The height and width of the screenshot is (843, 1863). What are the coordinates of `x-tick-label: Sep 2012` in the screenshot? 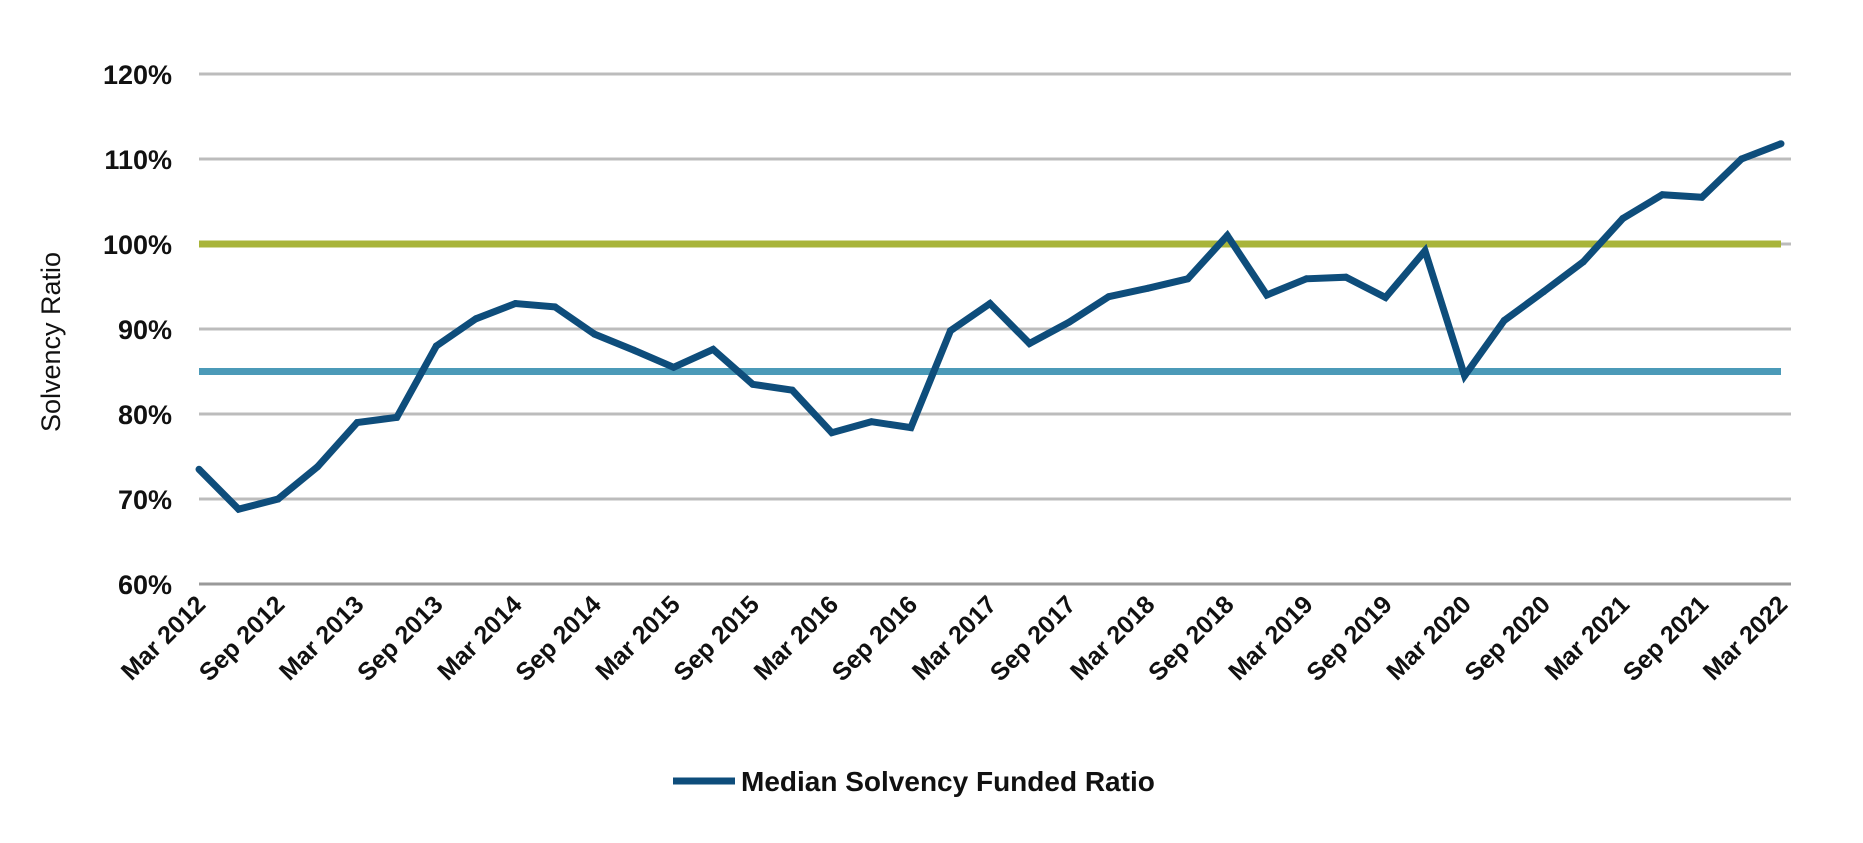 It's located at (242, 638).